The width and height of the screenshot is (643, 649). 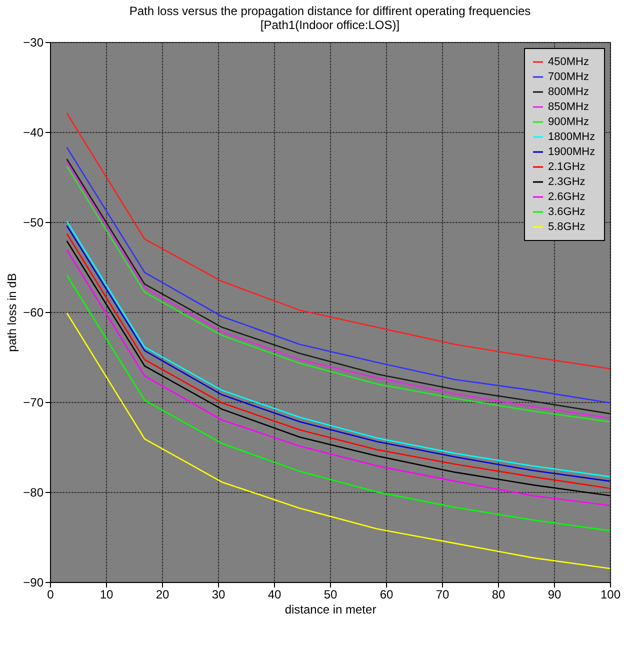 I want to click on y-tick-label: −30, so click(x=33, y=43).